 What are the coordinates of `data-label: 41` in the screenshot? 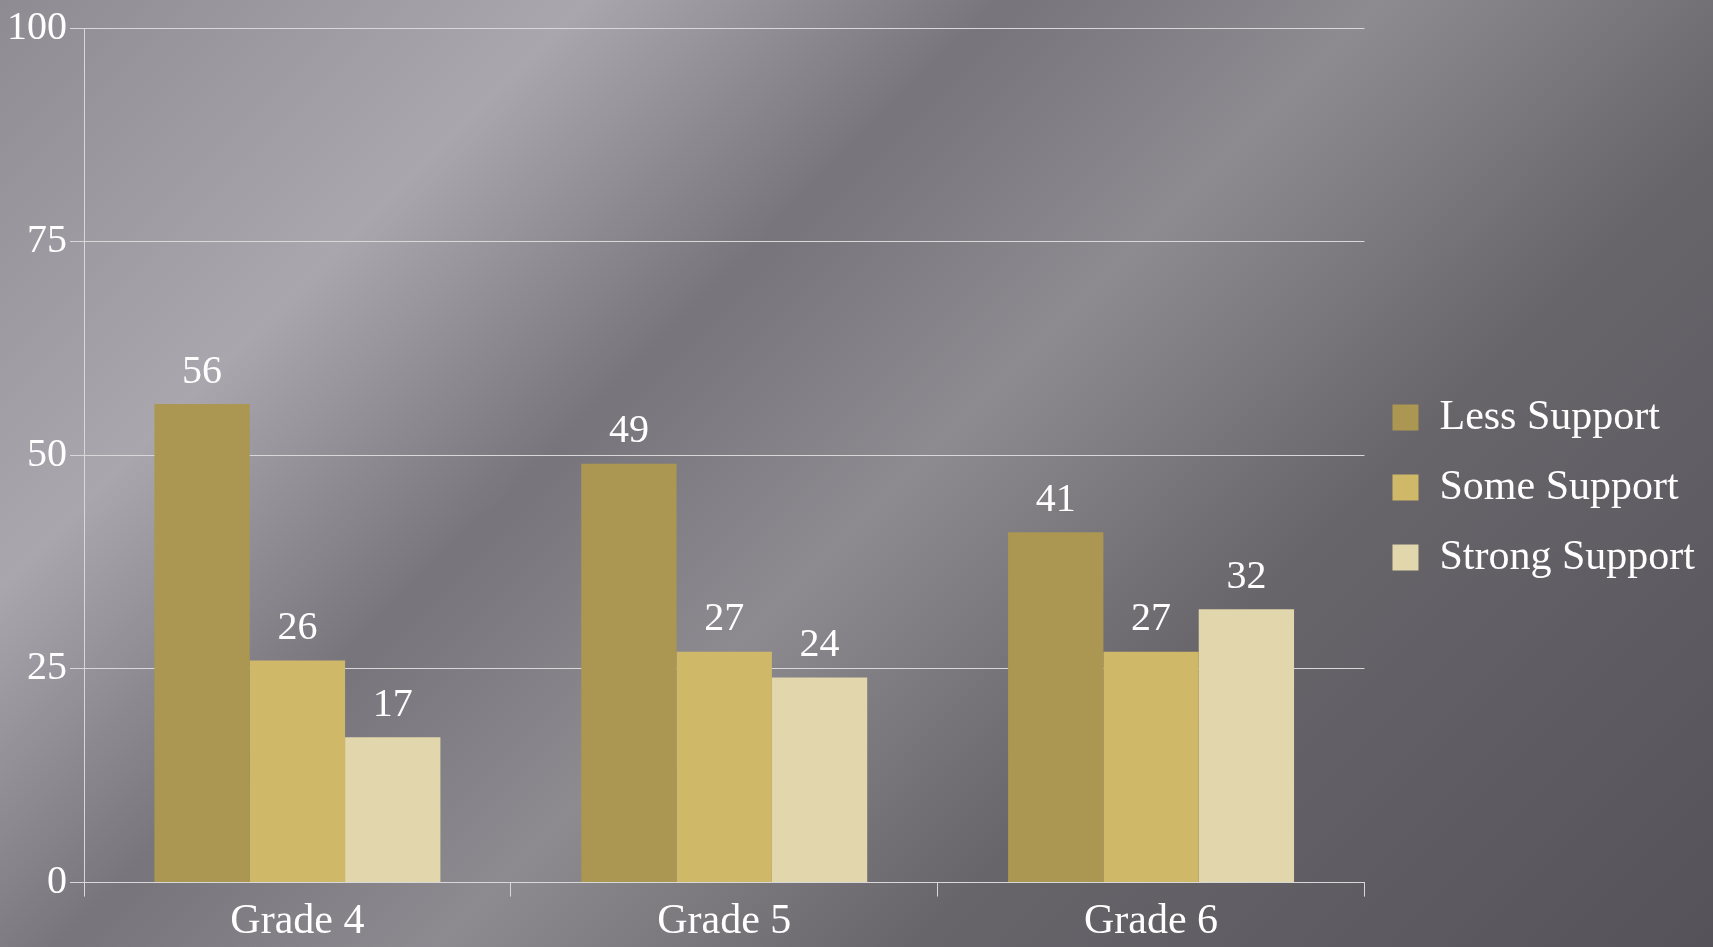 It's located at (1055, 497).